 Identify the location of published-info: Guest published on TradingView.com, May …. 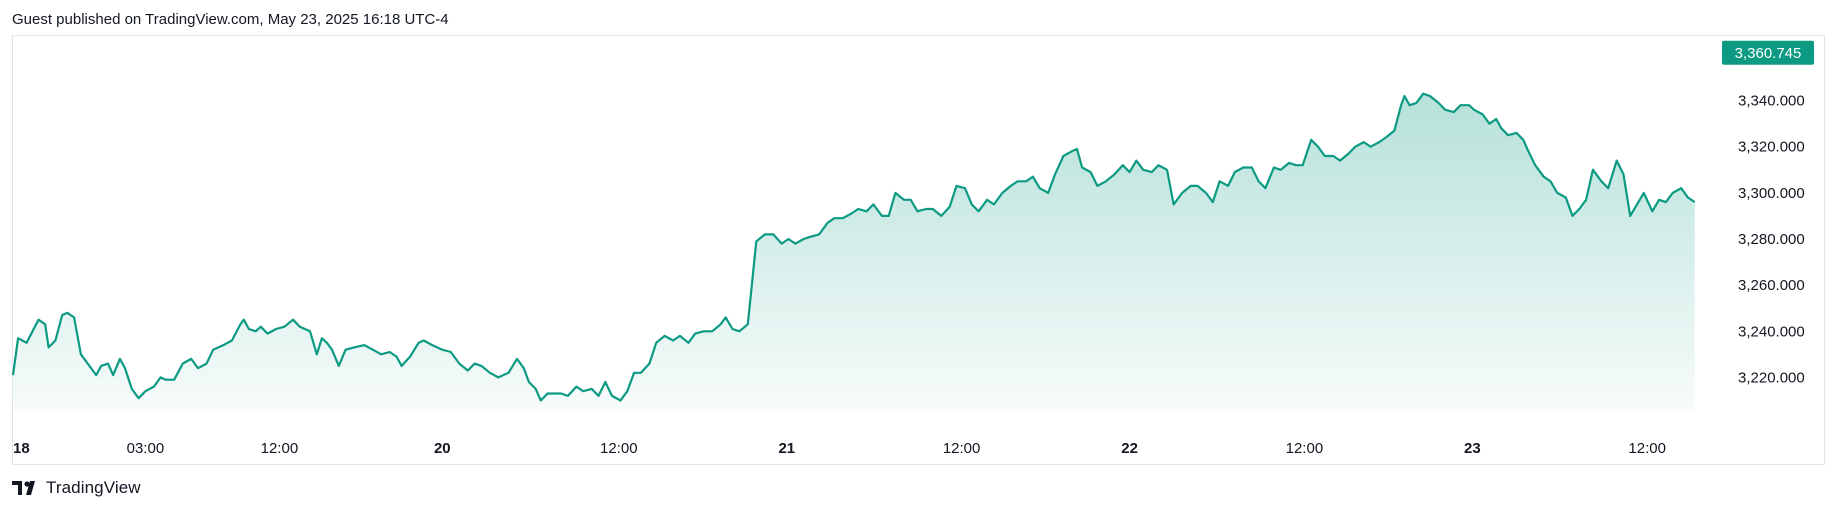
(230, 19).